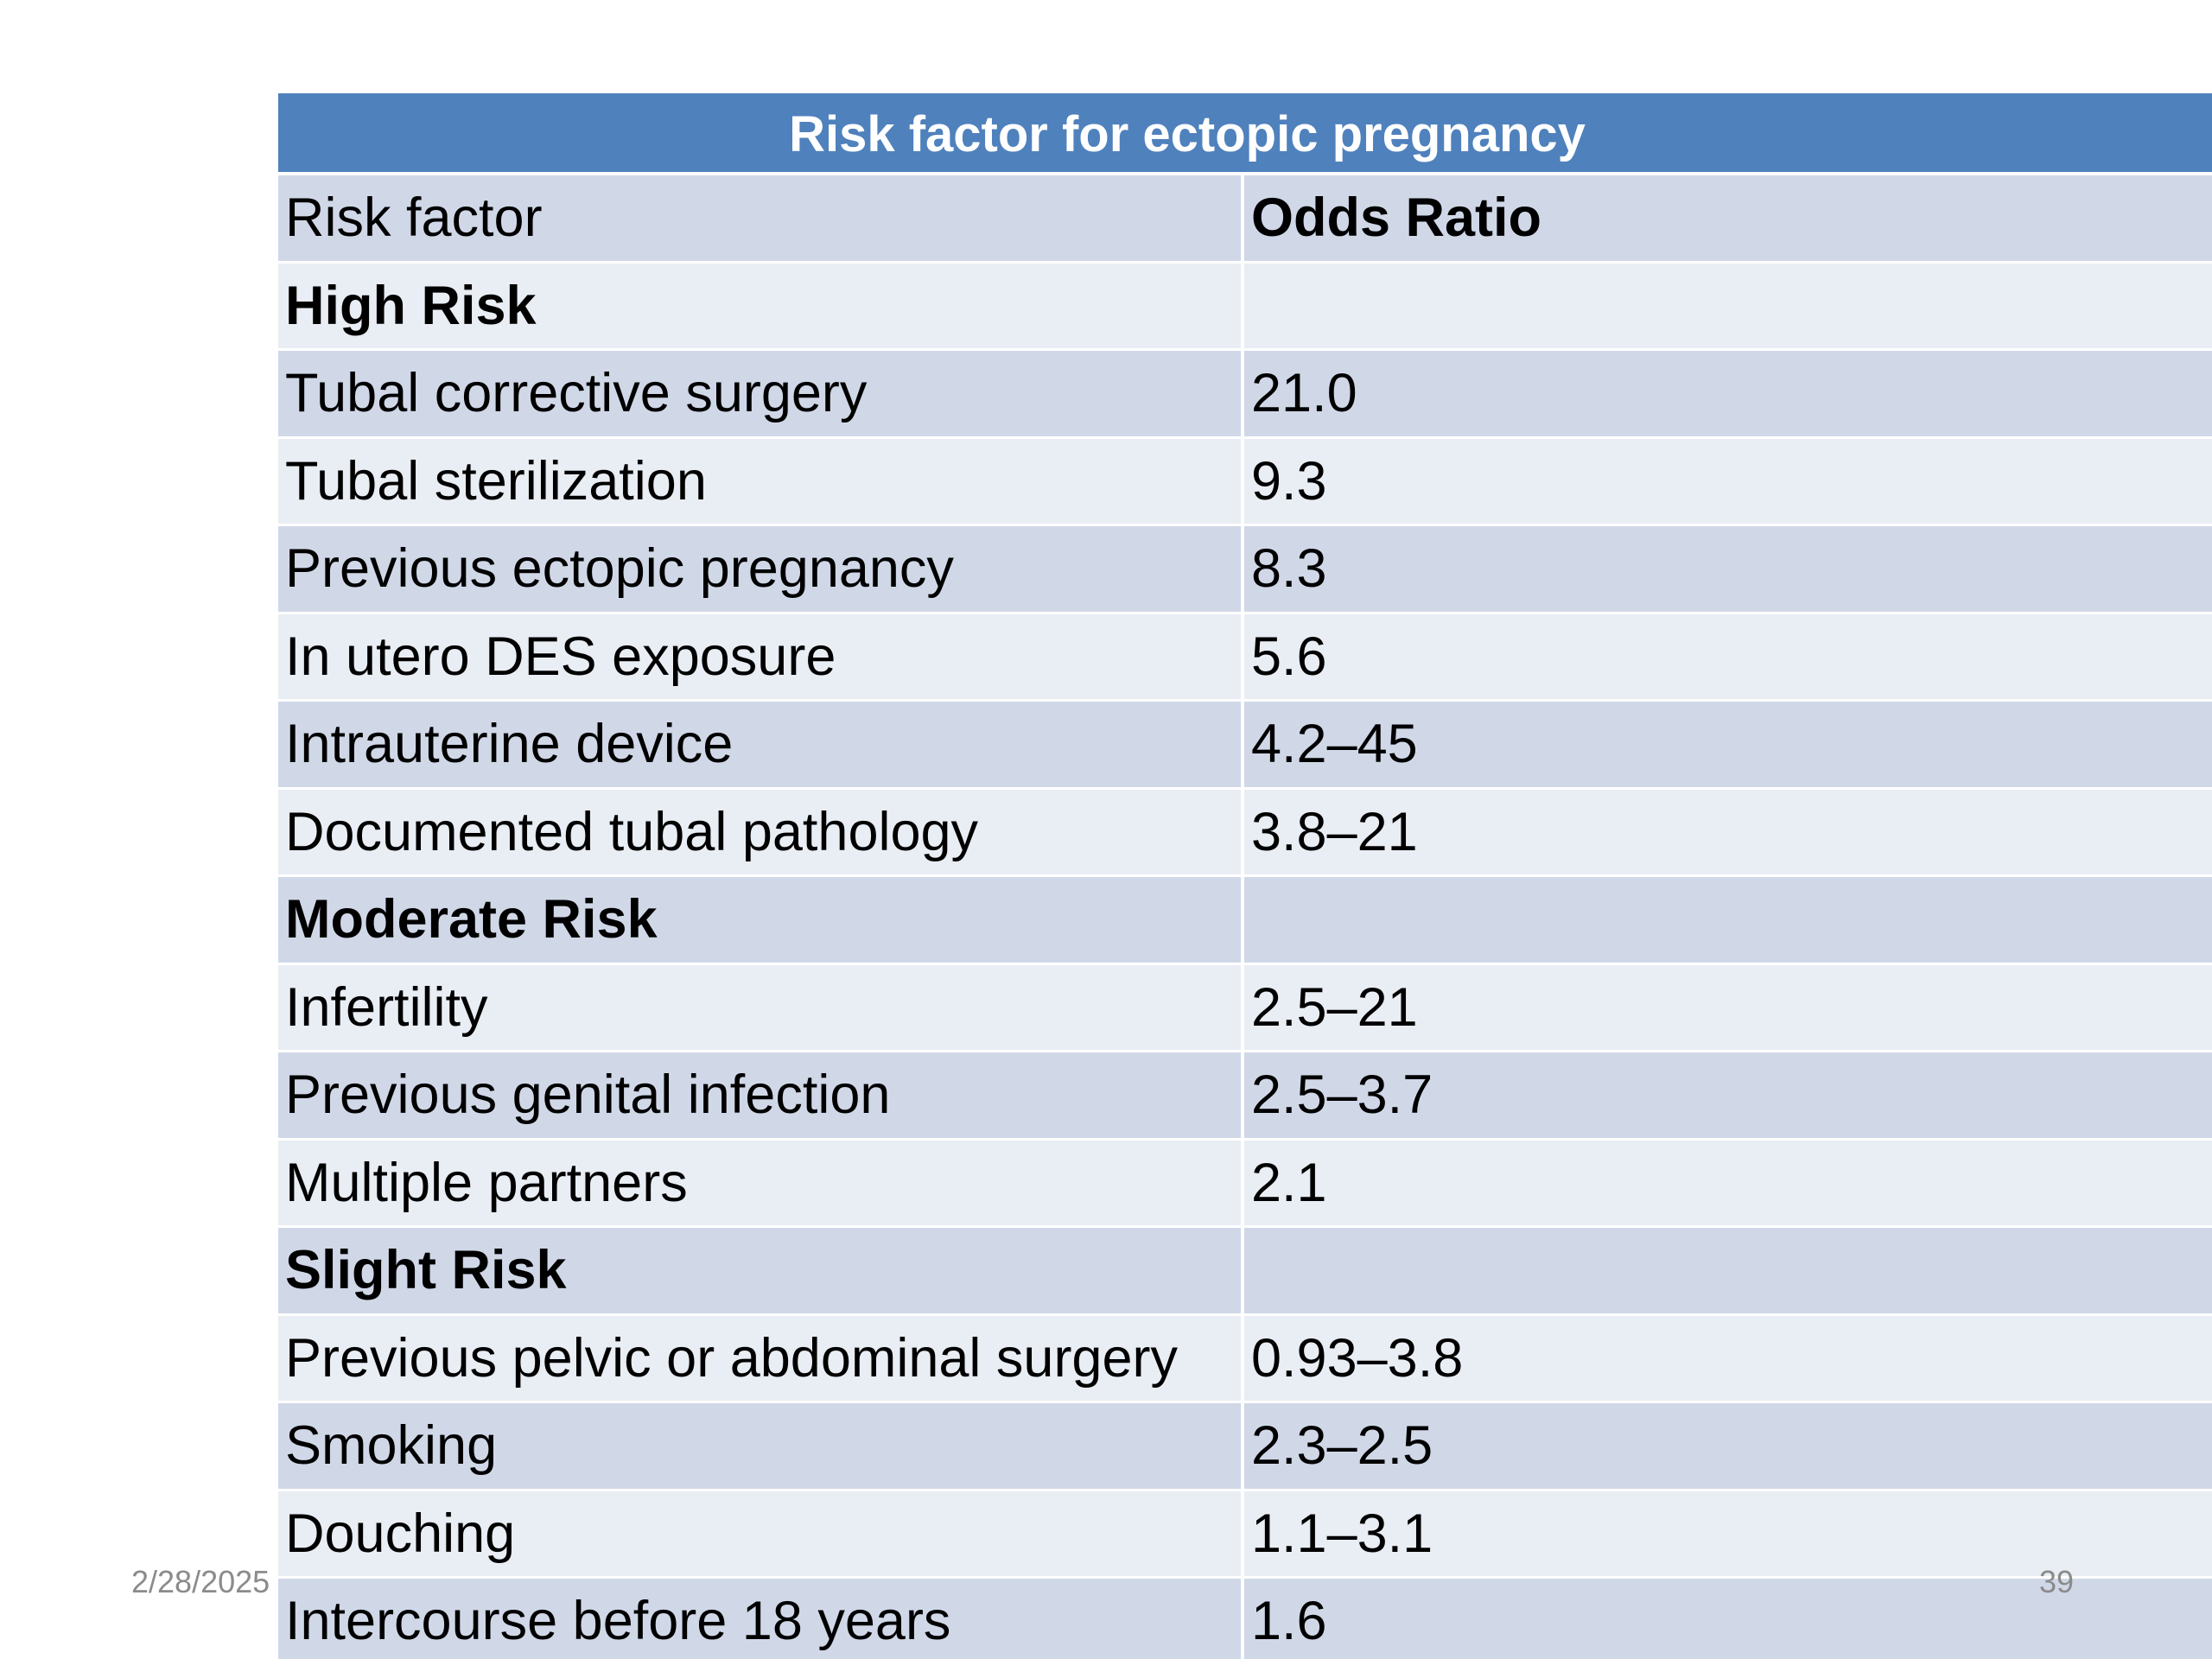  Describe the element at coordinates (1342, 1533) in the screenshot. I see `odds-ratio-cell: 1.1–3.1` at that location.